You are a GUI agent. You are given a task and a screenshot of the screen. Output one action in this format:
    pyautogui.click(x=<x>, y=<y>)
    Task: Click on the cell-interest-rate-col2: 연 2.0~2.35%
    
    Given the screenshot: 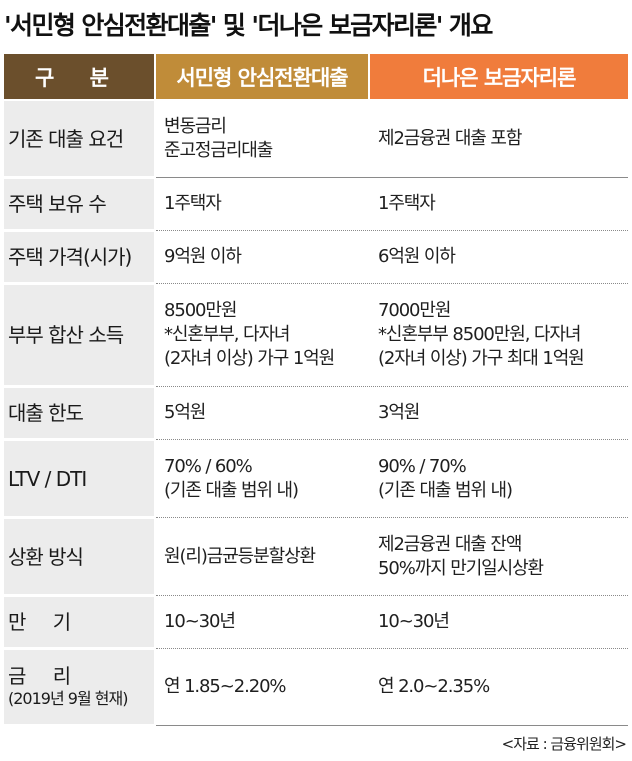 What is the action you would take?
    pyautogui.click(x=503, y=687)
    